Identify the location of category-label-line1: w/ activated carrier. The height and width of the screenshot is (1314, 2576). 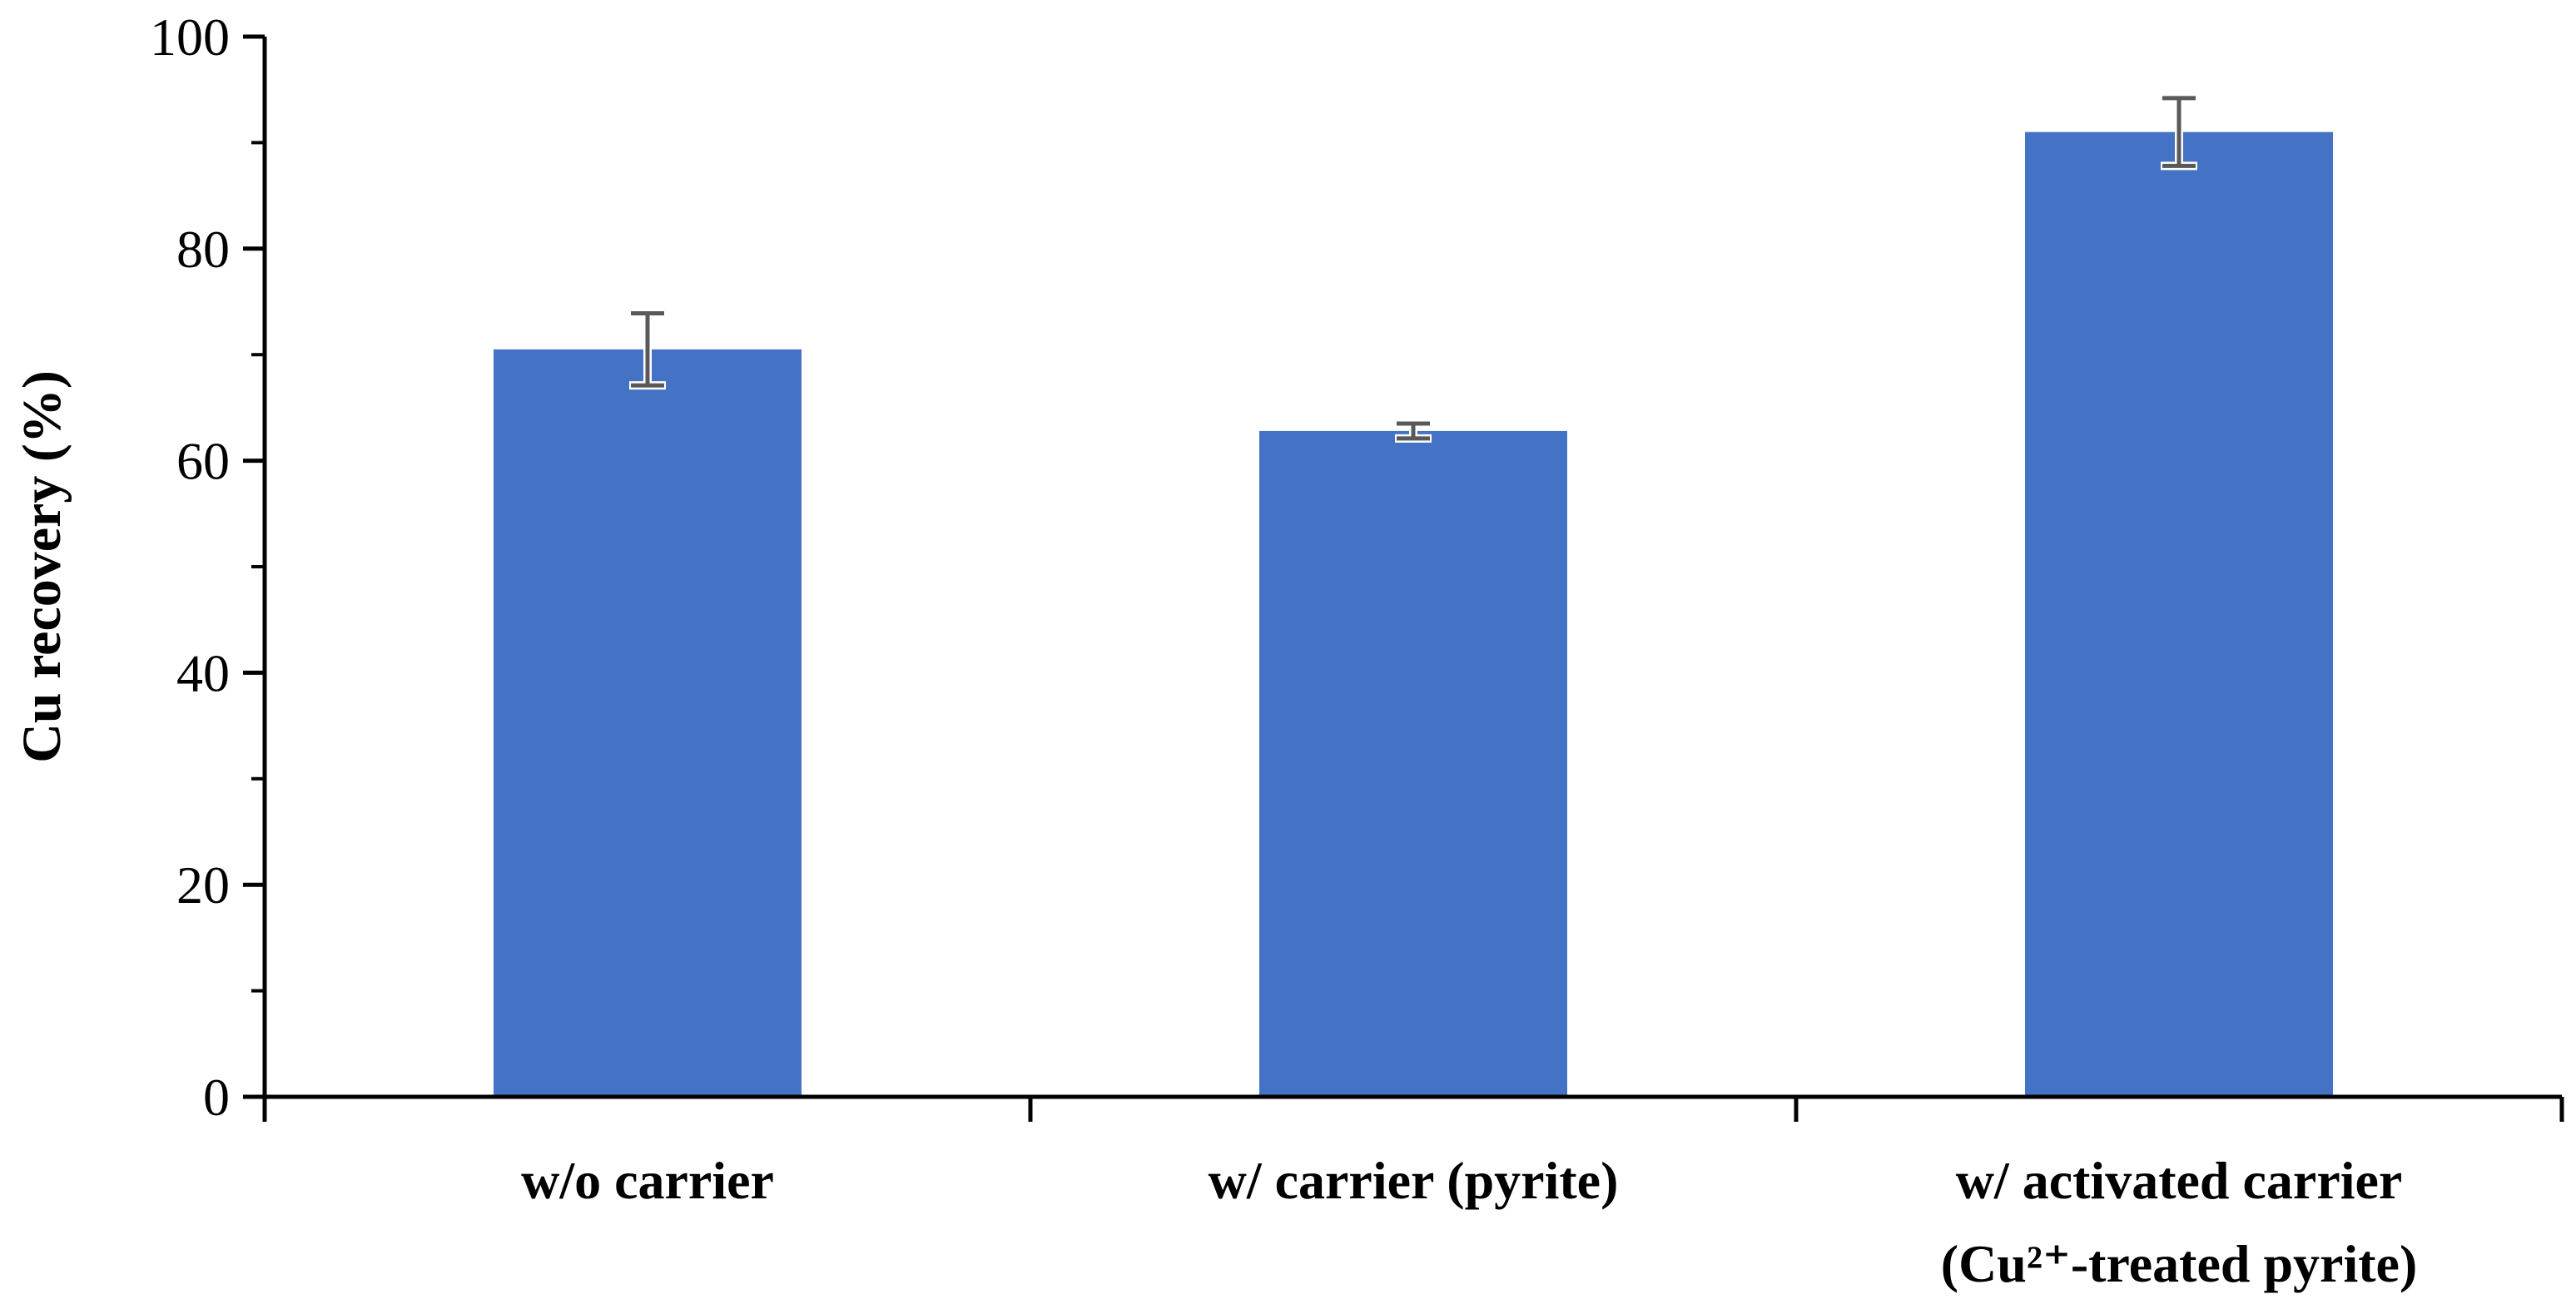
(2179, 1180).